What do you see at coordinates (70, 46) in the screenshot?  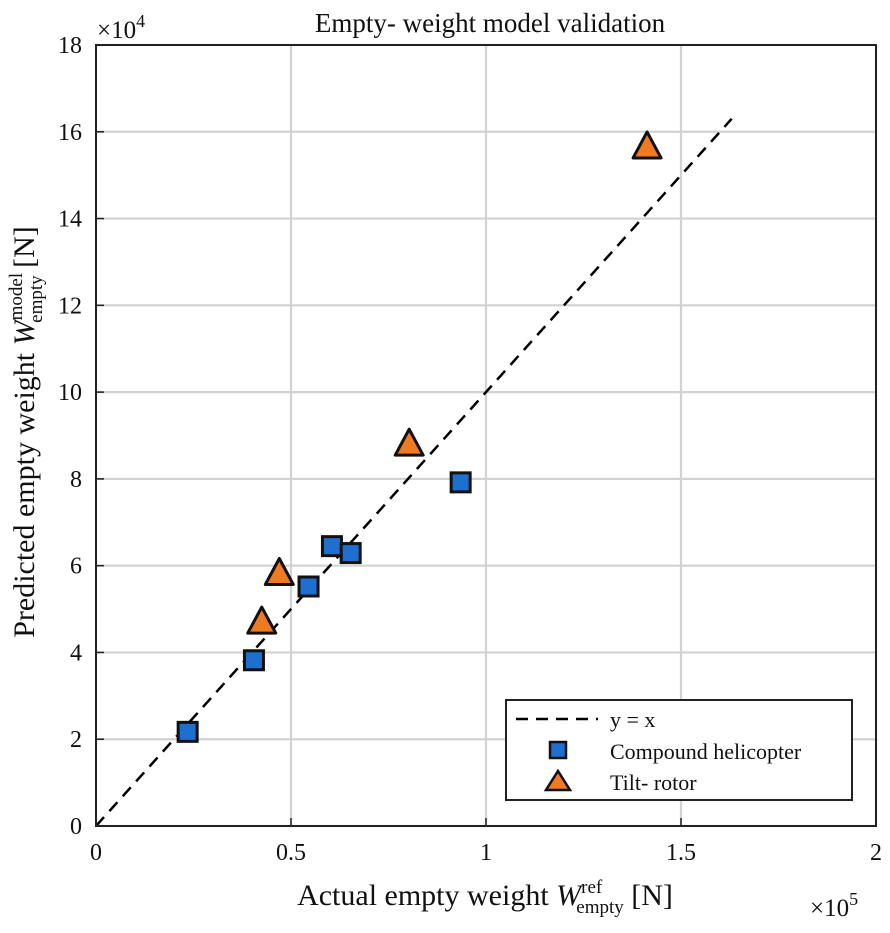 I see `y-tick-label: 18` at bounding box center [70, 46].